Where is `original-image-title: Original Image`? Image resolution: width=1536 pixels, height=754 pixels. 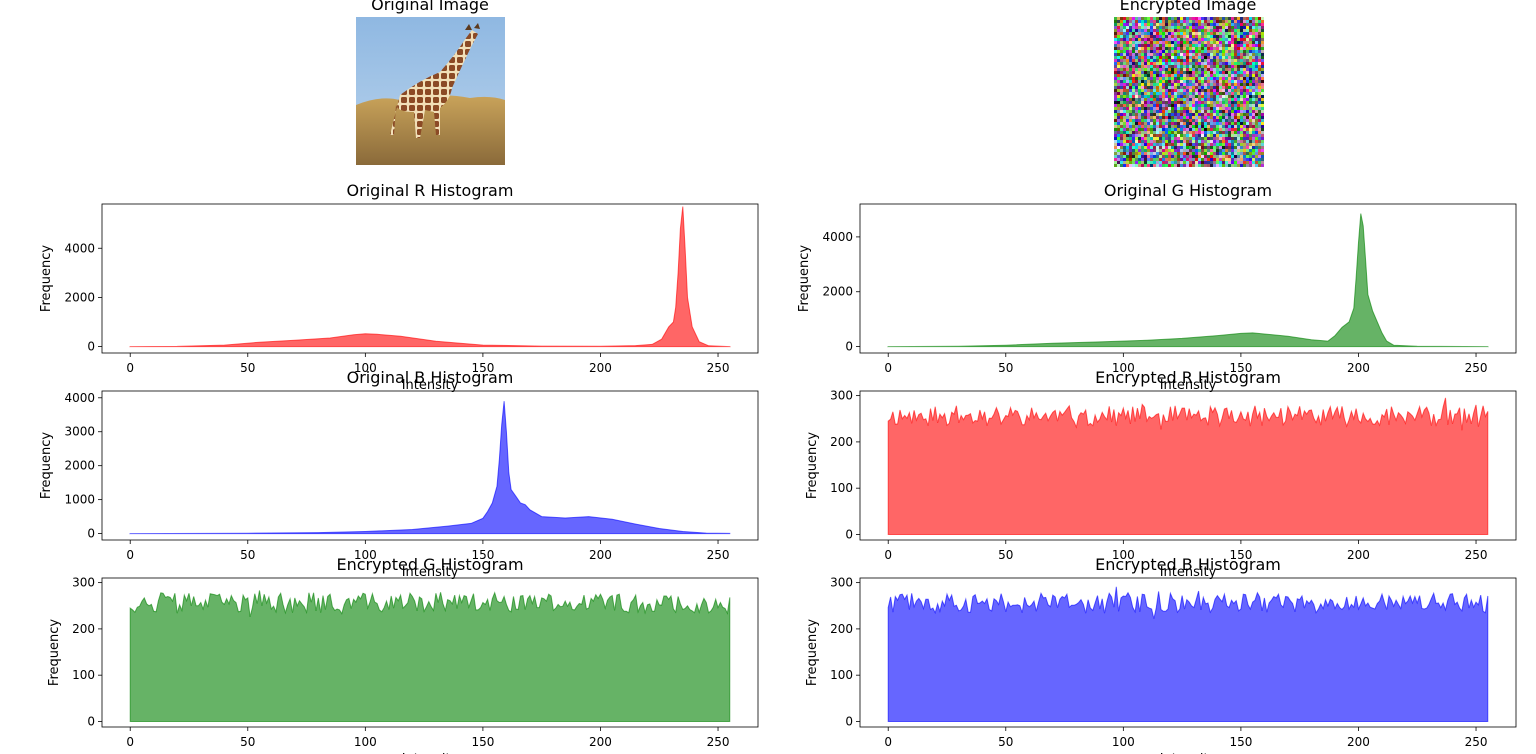 original-image-title: Original Image is located at coordinates (430, 7).